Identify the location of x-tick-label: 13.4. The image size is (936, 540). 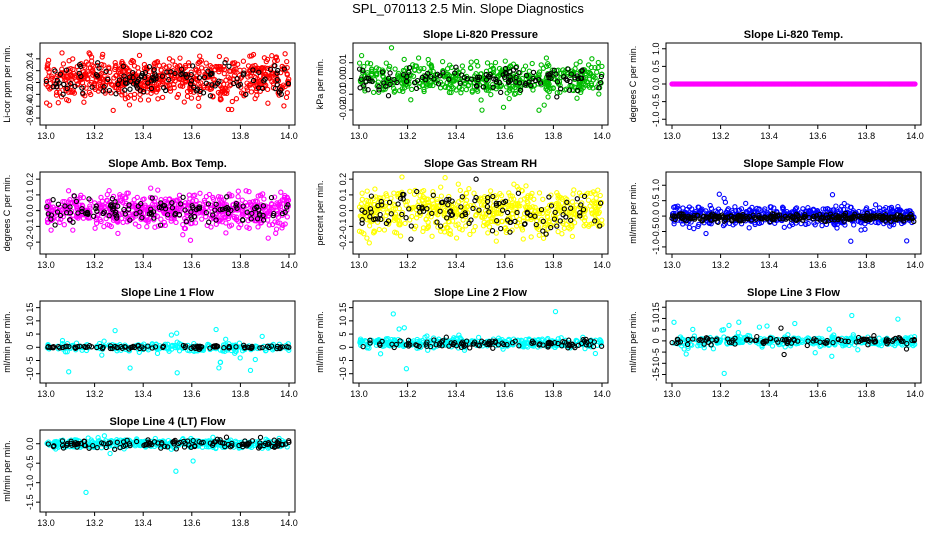
(456, 136).